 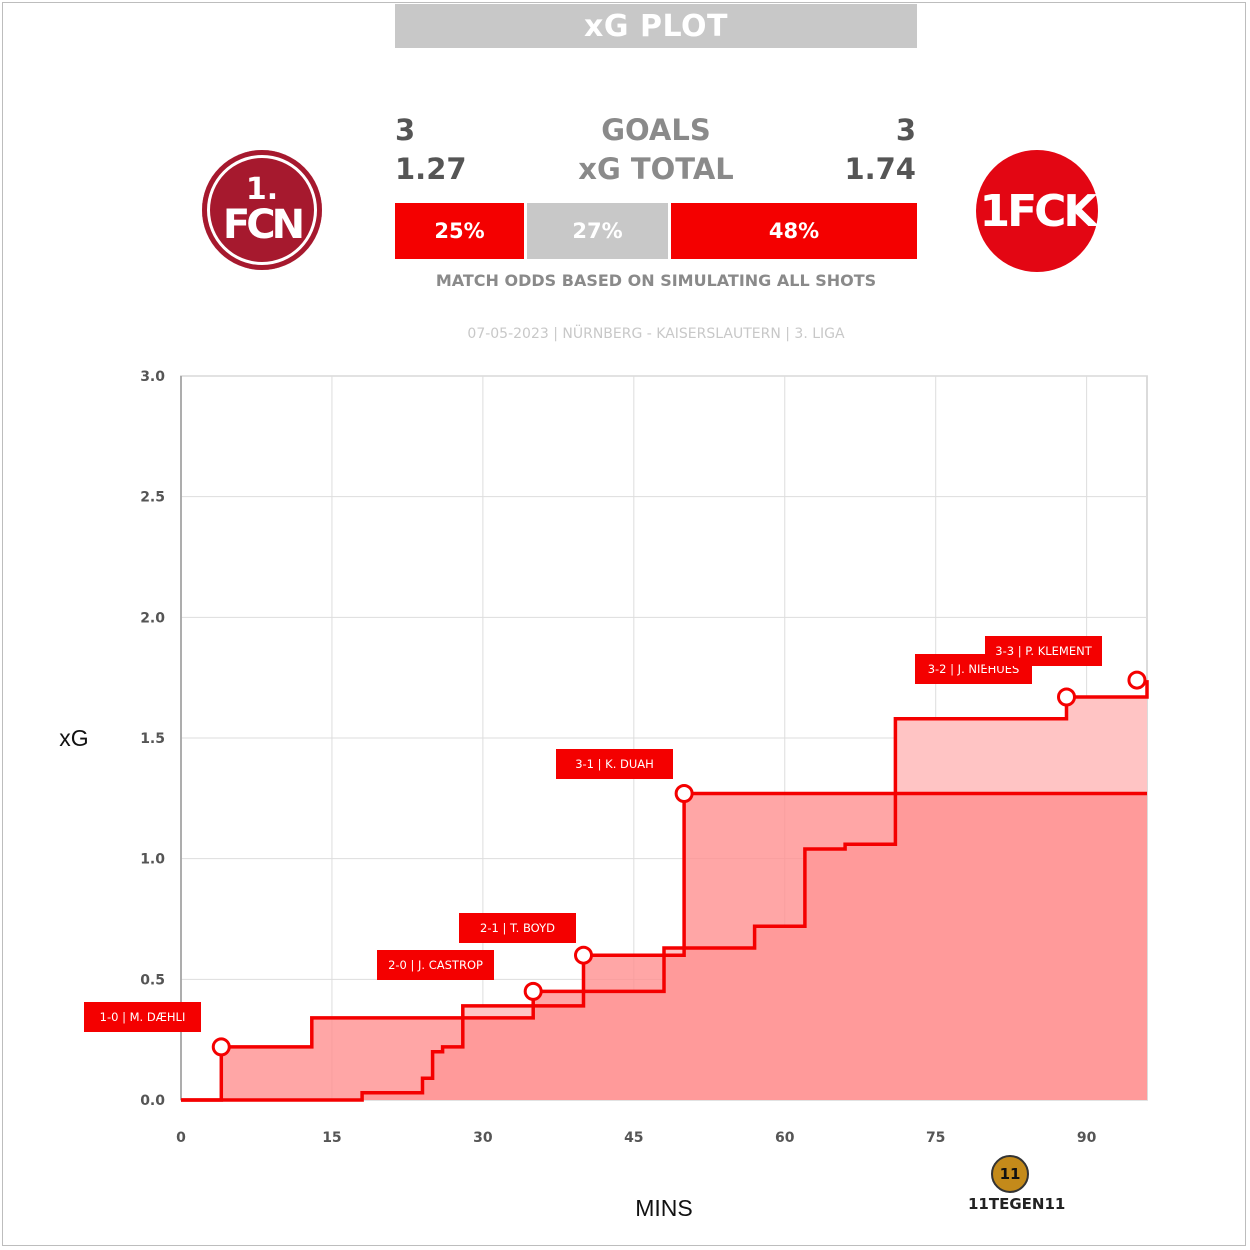 What do you see at coordinates (152, 498) in the screenshot?
I see `y-tick-label: 2.5` at bounding box center [152, 498].